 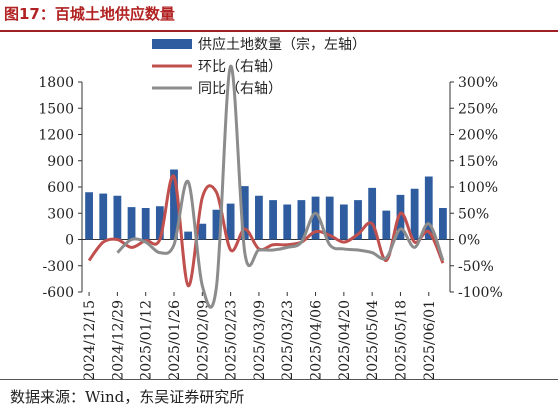 I want to click on left-tick-label: 1800, so click(x=56, y=83).